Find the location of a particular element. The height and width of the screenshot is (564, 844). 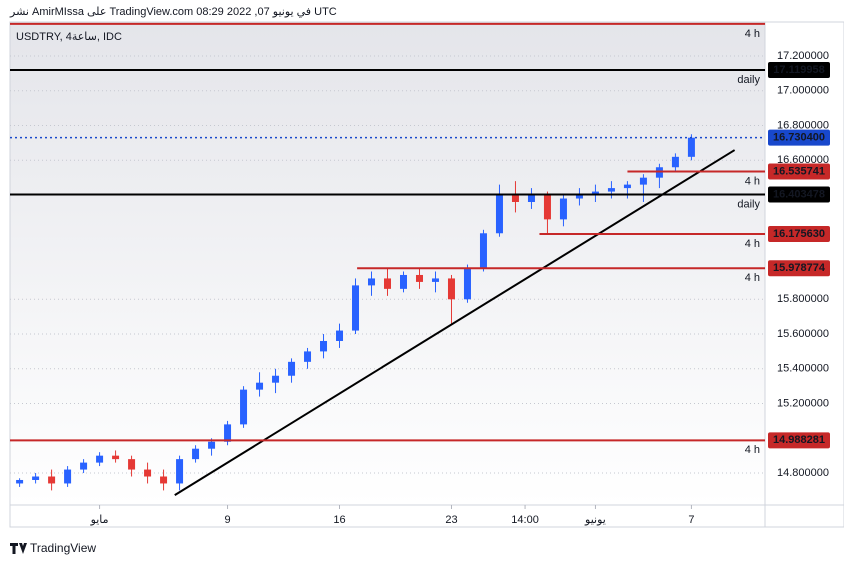

x-tick-label: 23 is located at coordinates (451, 520).